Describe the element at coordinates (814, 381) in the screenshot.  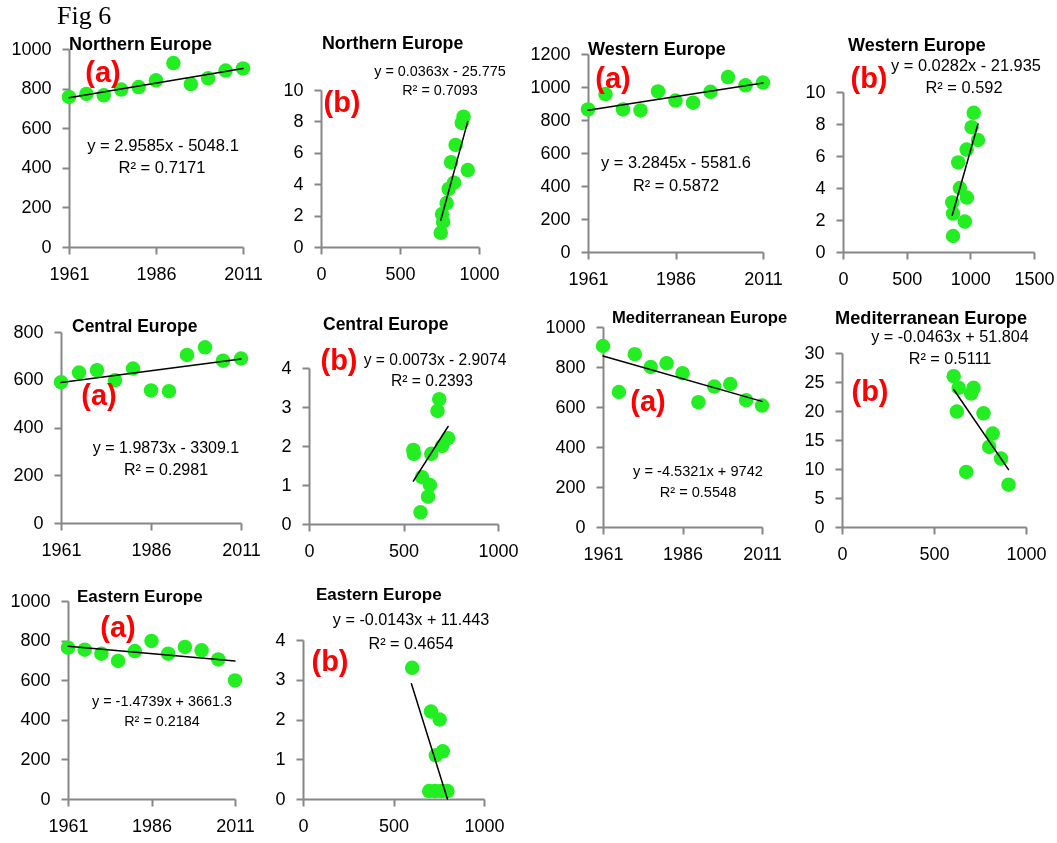
I see `y-tick-label: 25` at that location.